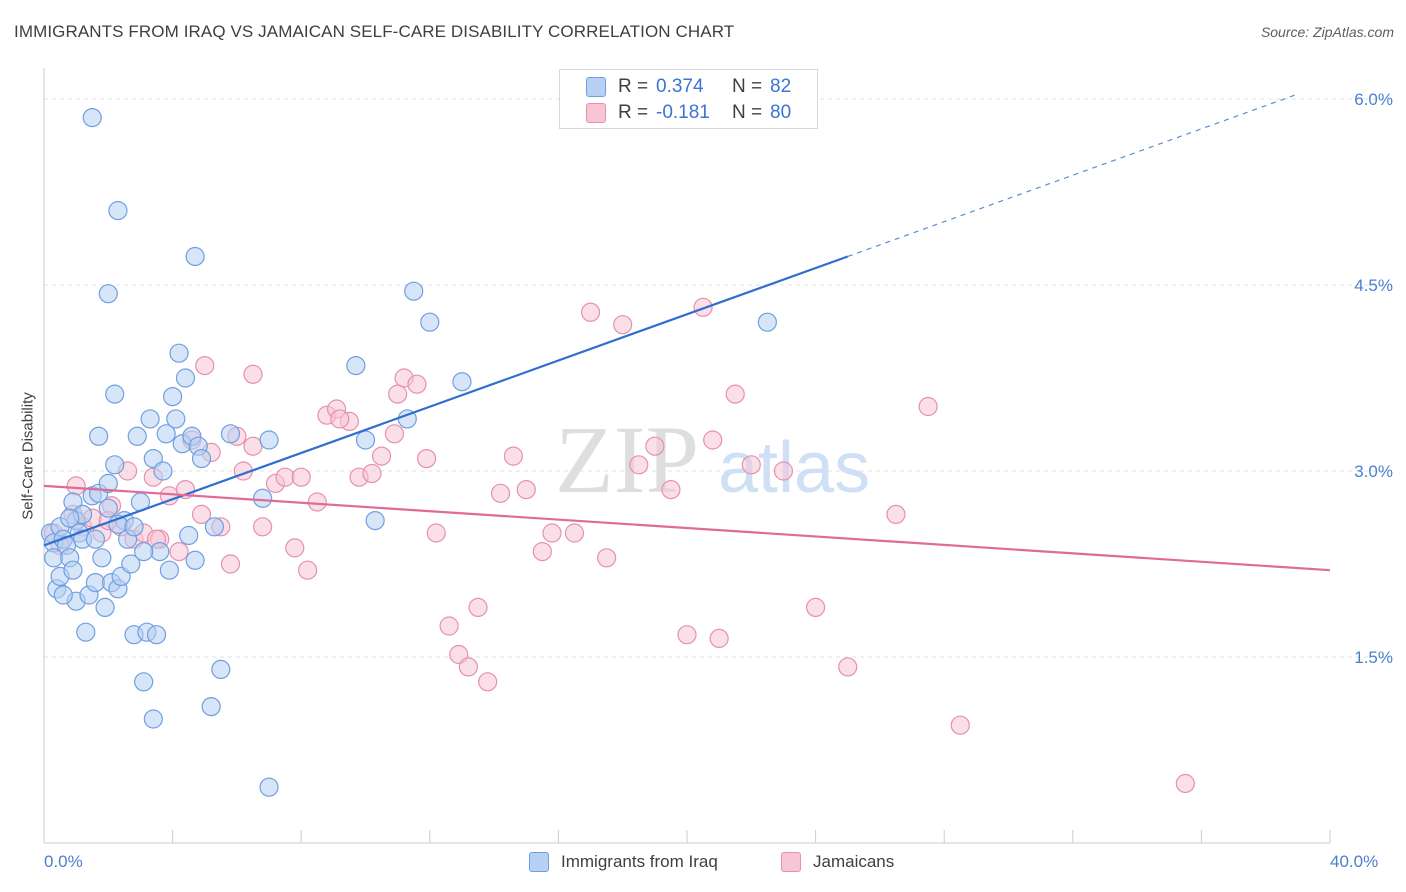 Image resolution: width=1406 pixels, height=892 pixels. Describe the element at coordinates (633, 112) in the screenshot. I see `stats-r-label: R =` at that location.